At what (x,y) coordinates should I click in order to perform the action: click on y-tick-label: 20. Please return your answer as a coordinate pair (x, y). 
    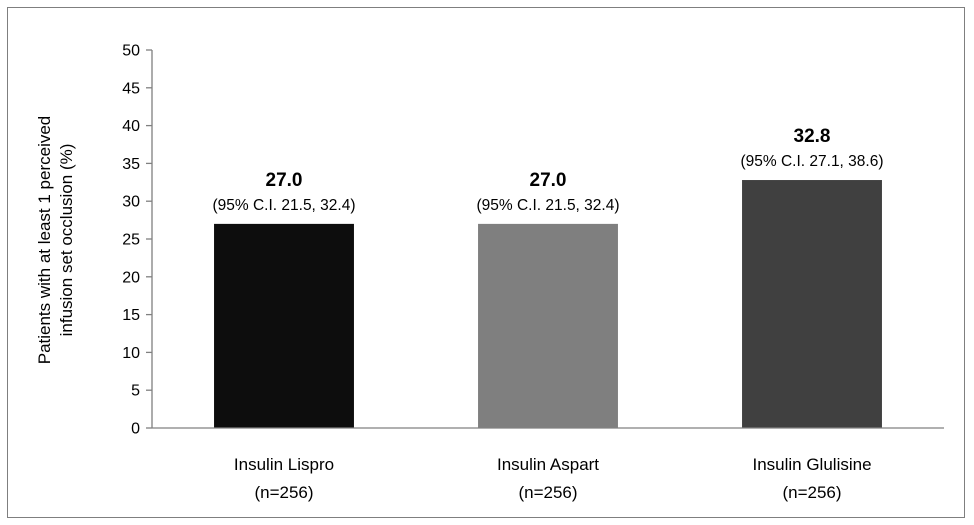
    Looking at the image, I should click on (131, 277).